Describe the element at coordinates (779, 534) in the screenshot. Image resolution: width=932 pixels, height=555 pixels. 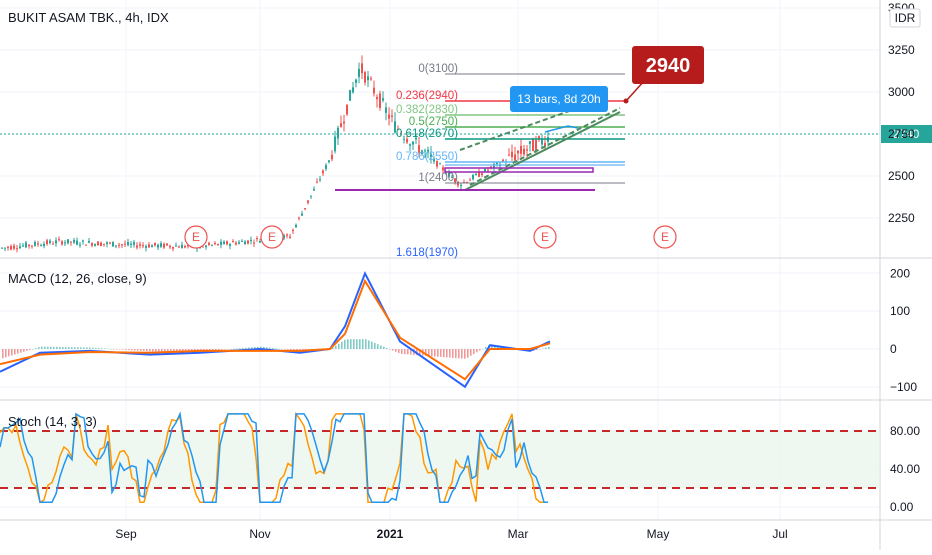
I see `time-tick-label: Jul` at that location.